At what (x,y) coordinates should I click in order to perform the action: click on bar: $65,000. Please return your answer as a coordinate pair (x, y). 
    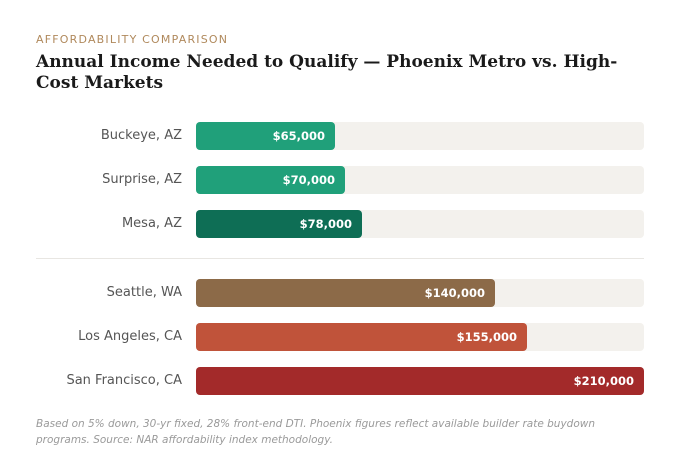
    Looking at the image, I should click on (265, 136).